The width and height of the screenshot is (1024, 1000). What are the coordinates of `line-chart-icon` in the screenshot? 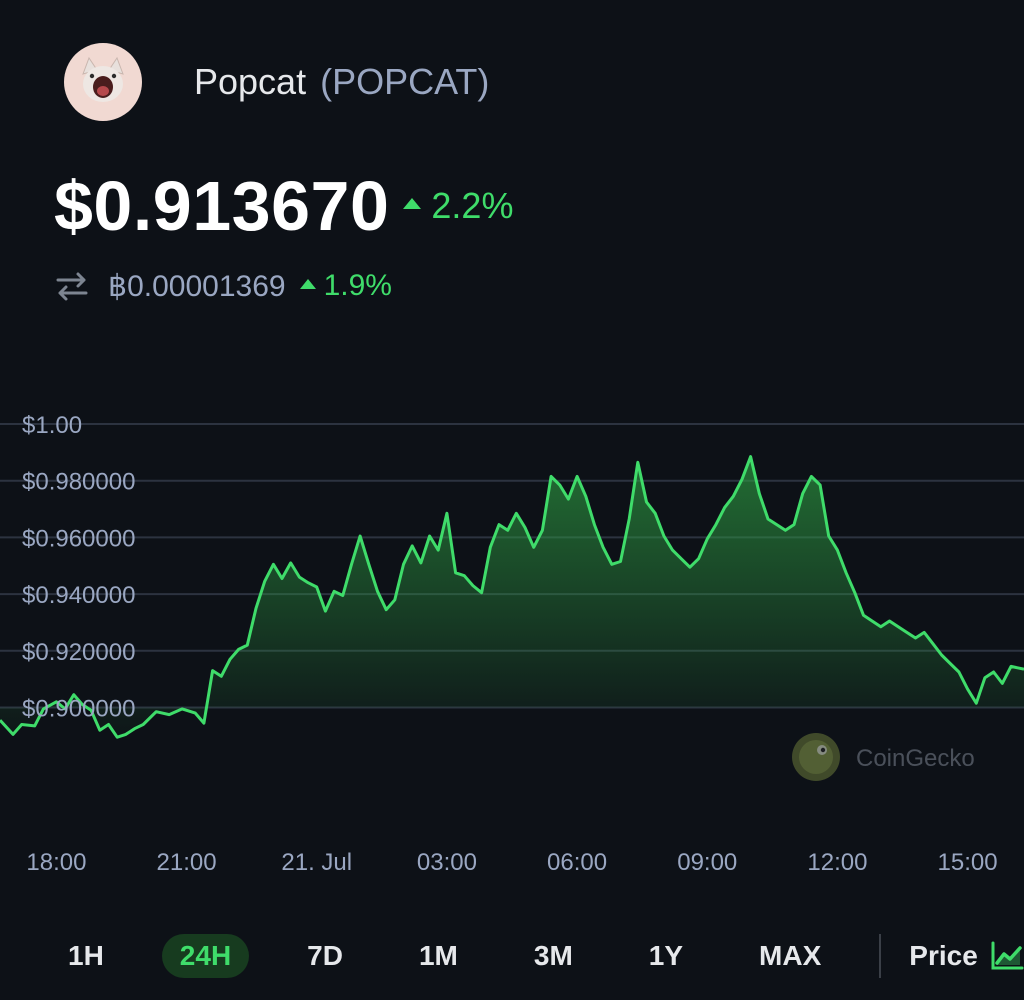 It's located at (1007, 955).